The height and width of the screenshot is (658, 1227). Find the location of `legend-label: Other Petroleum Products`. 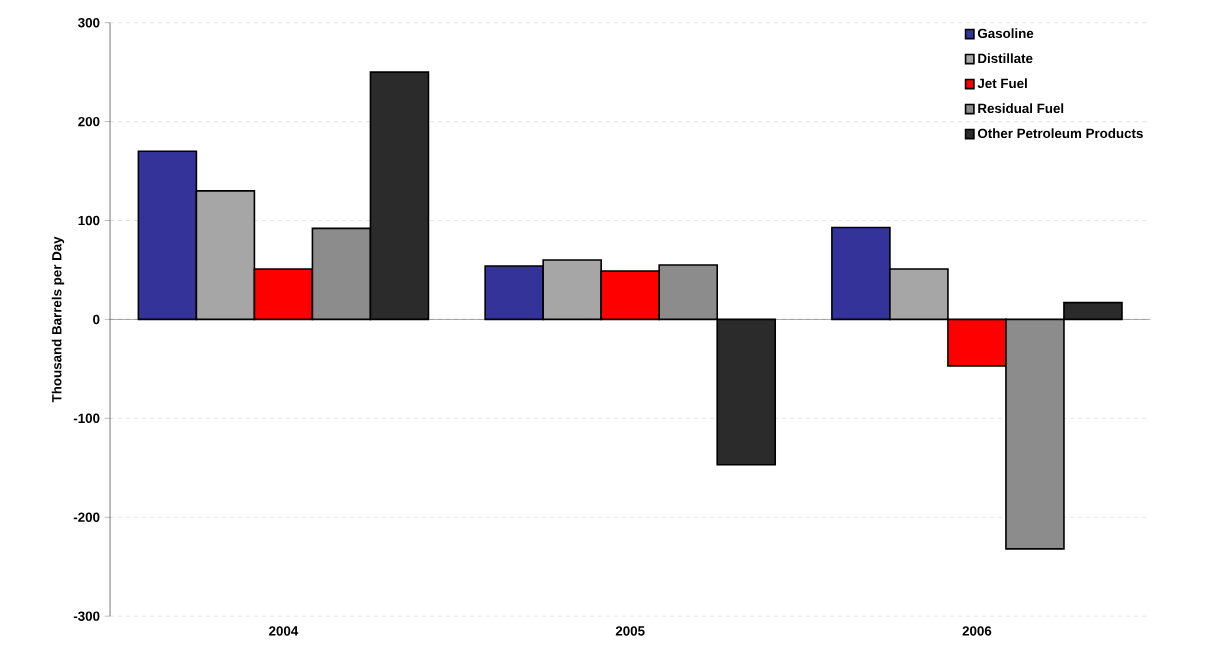

legend-label: Other Petroleum Products is located at coordinates (1060, 133).